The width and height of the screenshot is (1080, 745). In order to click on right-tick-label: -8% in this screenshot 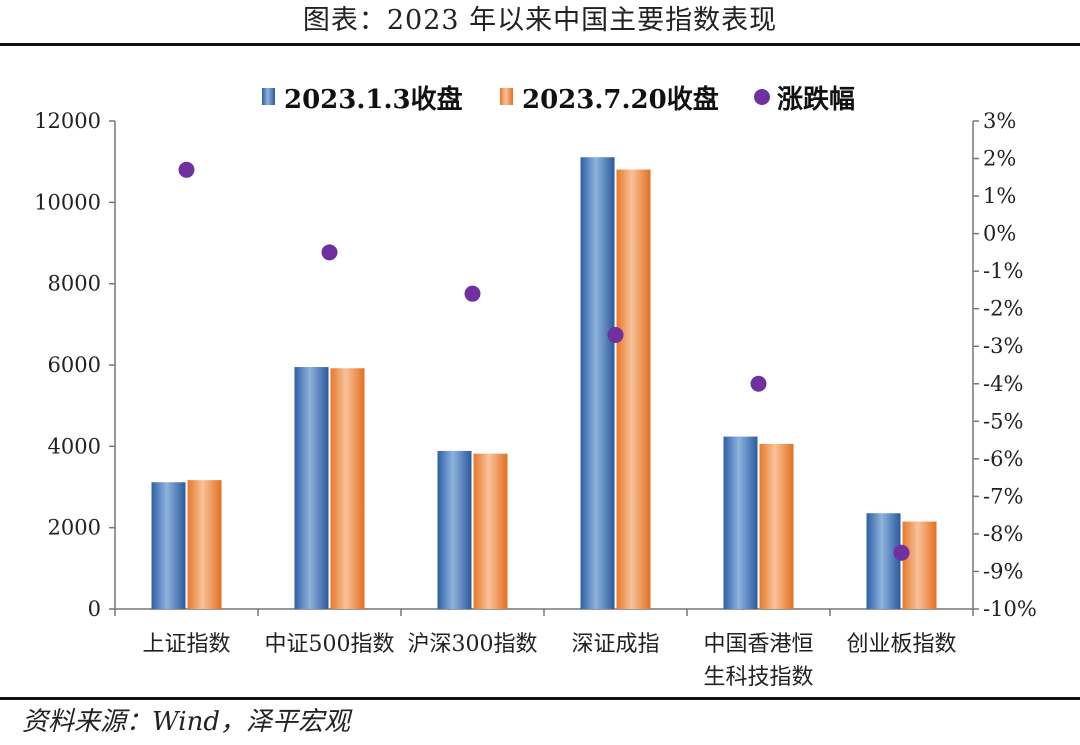, I will do `click(1003, 534)`.